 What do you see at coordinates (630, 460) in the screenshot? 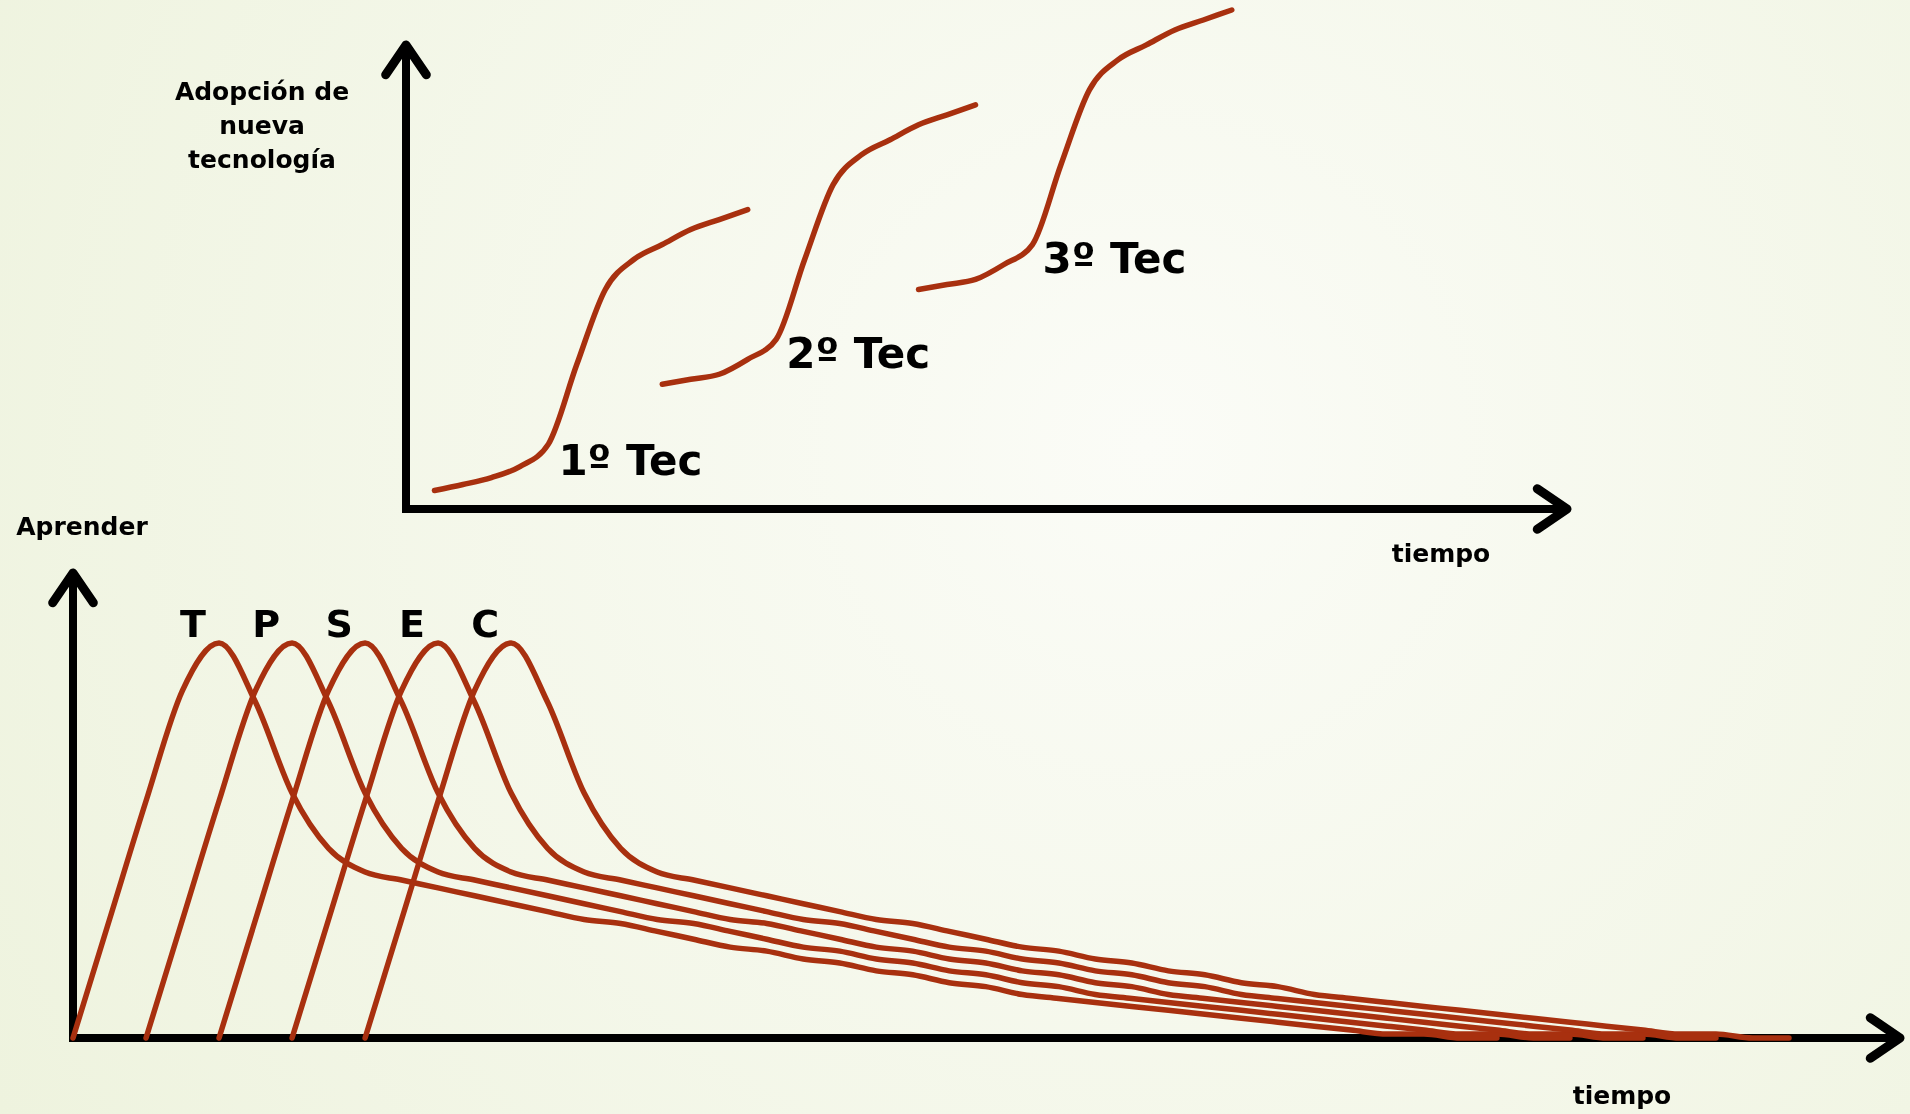
I see `series-label: 1º Tec` at bounding box center [630, 460].